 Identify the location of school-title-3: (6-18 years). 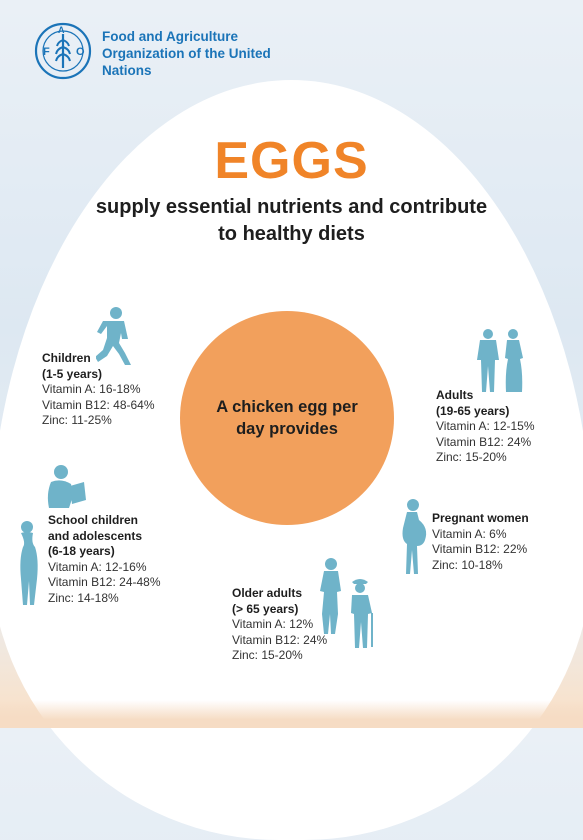
(81, 551).